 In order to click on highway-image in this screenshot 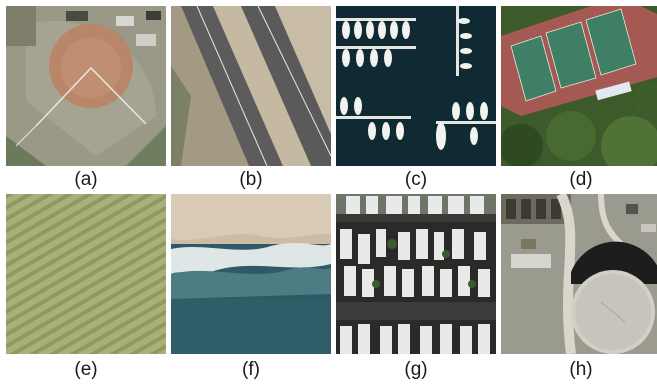, I will do `click(251, 86)`.